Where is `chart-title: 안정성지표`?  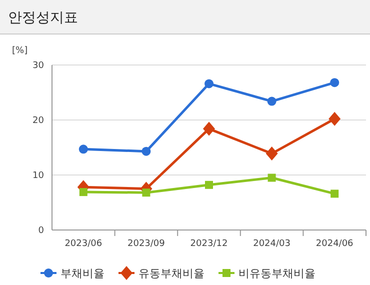 chart-title: 안정성지표 is located at coordinates (43, 18).